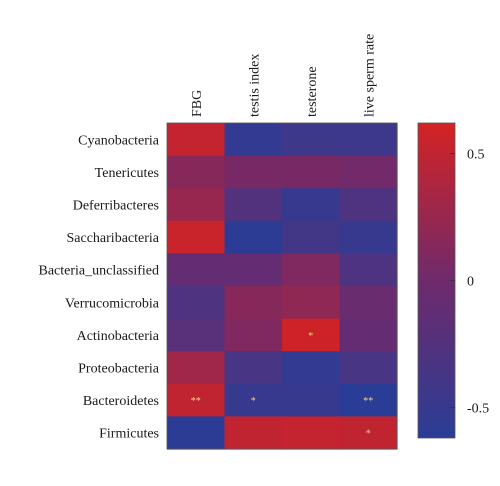  Describe the element at coordinates (254, 85) in the screenshot. I see `column-label: testis index` at that location.